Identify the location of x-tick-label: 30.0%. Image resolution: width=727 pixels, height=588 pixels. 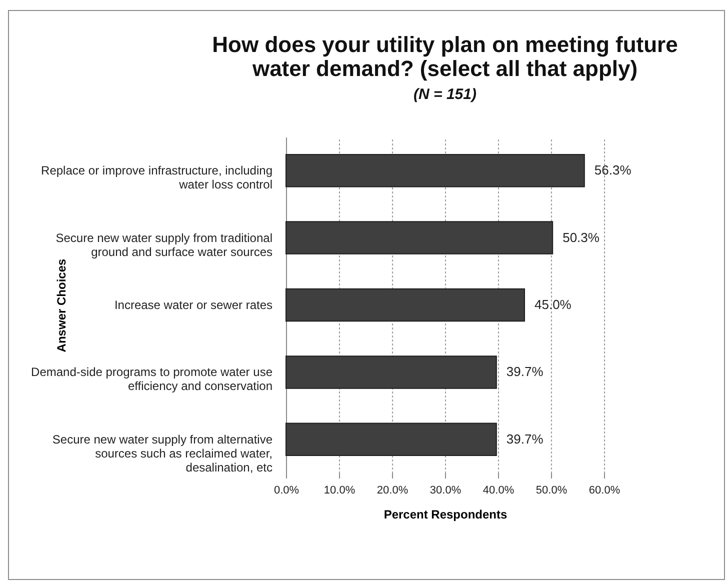
(446, 490).